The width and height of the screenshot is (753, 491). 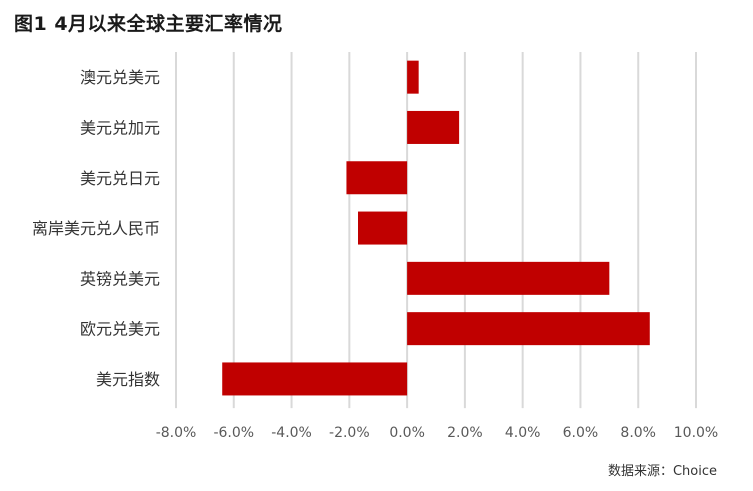 I want to click on data-source-note: 数据来源：Choice, so click(x=662, y=471).